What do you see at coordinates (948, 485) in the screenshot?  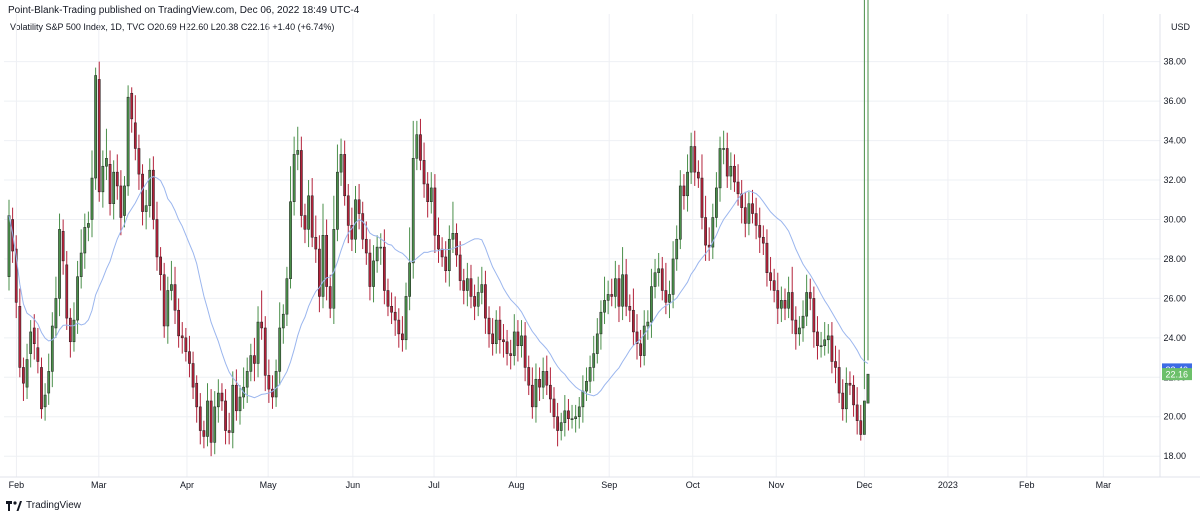 I see `x-tick-label: 2023` at bounding box center [948, 485].